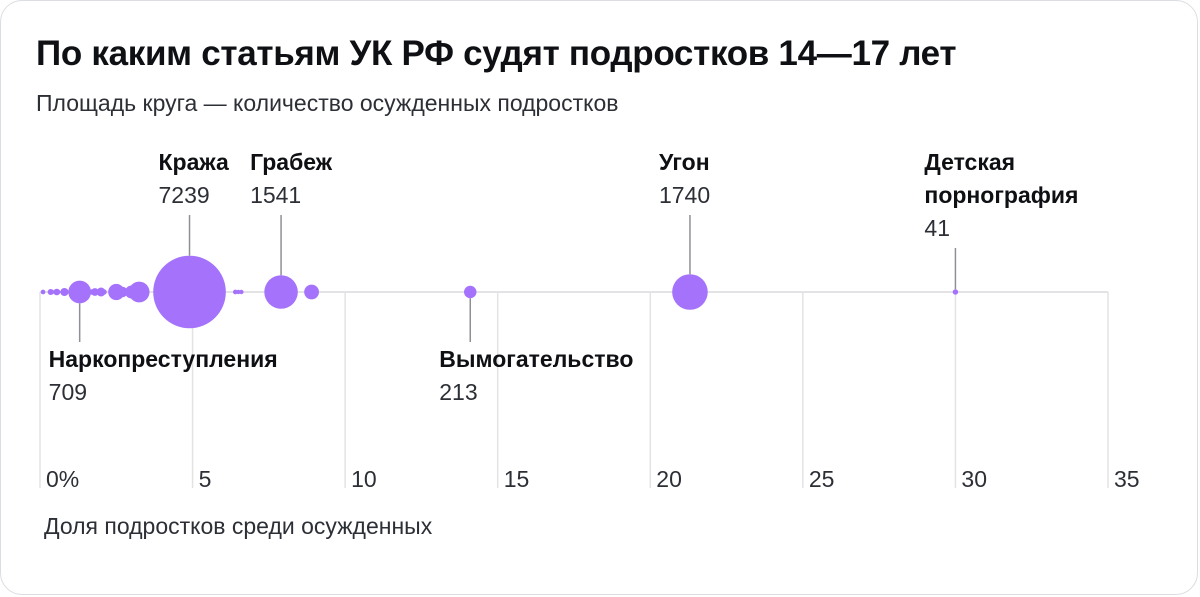 The width and height of the screenshot is (1200, 597). Describe the element at coordinates (205, 479) in the screenshot. I see `x-tick-label: 5` at that location.